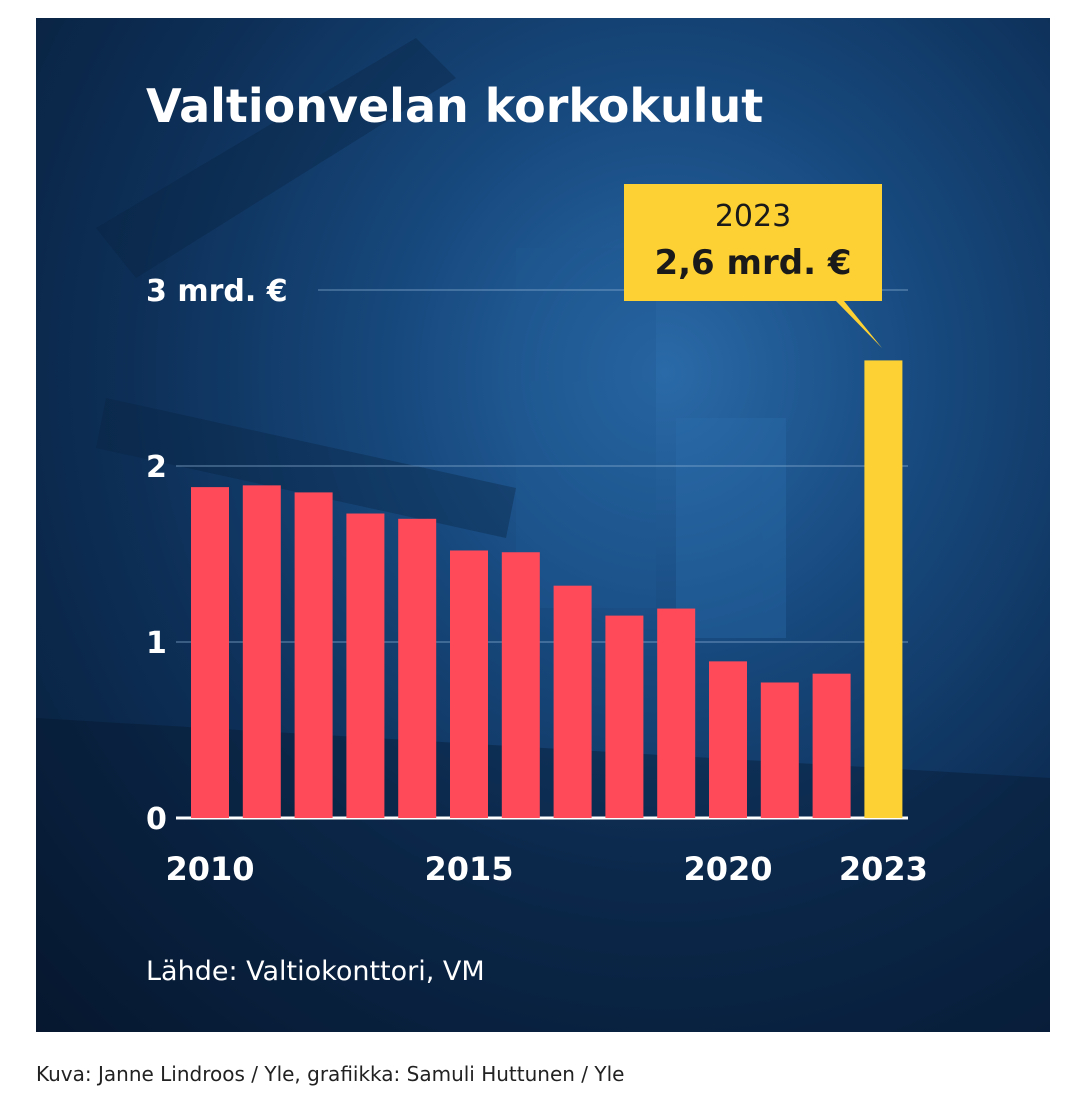 This screenshot has width=1080, height=1114. I want to click on bar-2021, so click(779, 750).